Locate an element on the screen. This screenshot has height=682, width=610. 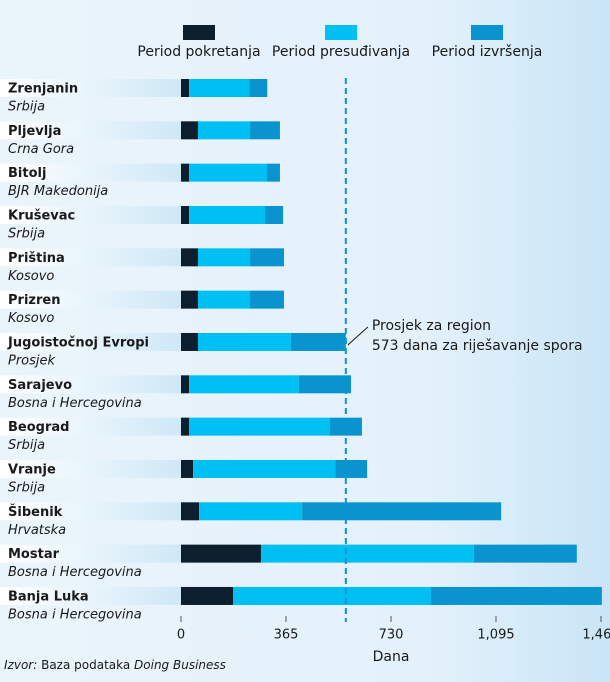
annotation: 573 dana za riješavanje spora is located at coordinates (477, 346).